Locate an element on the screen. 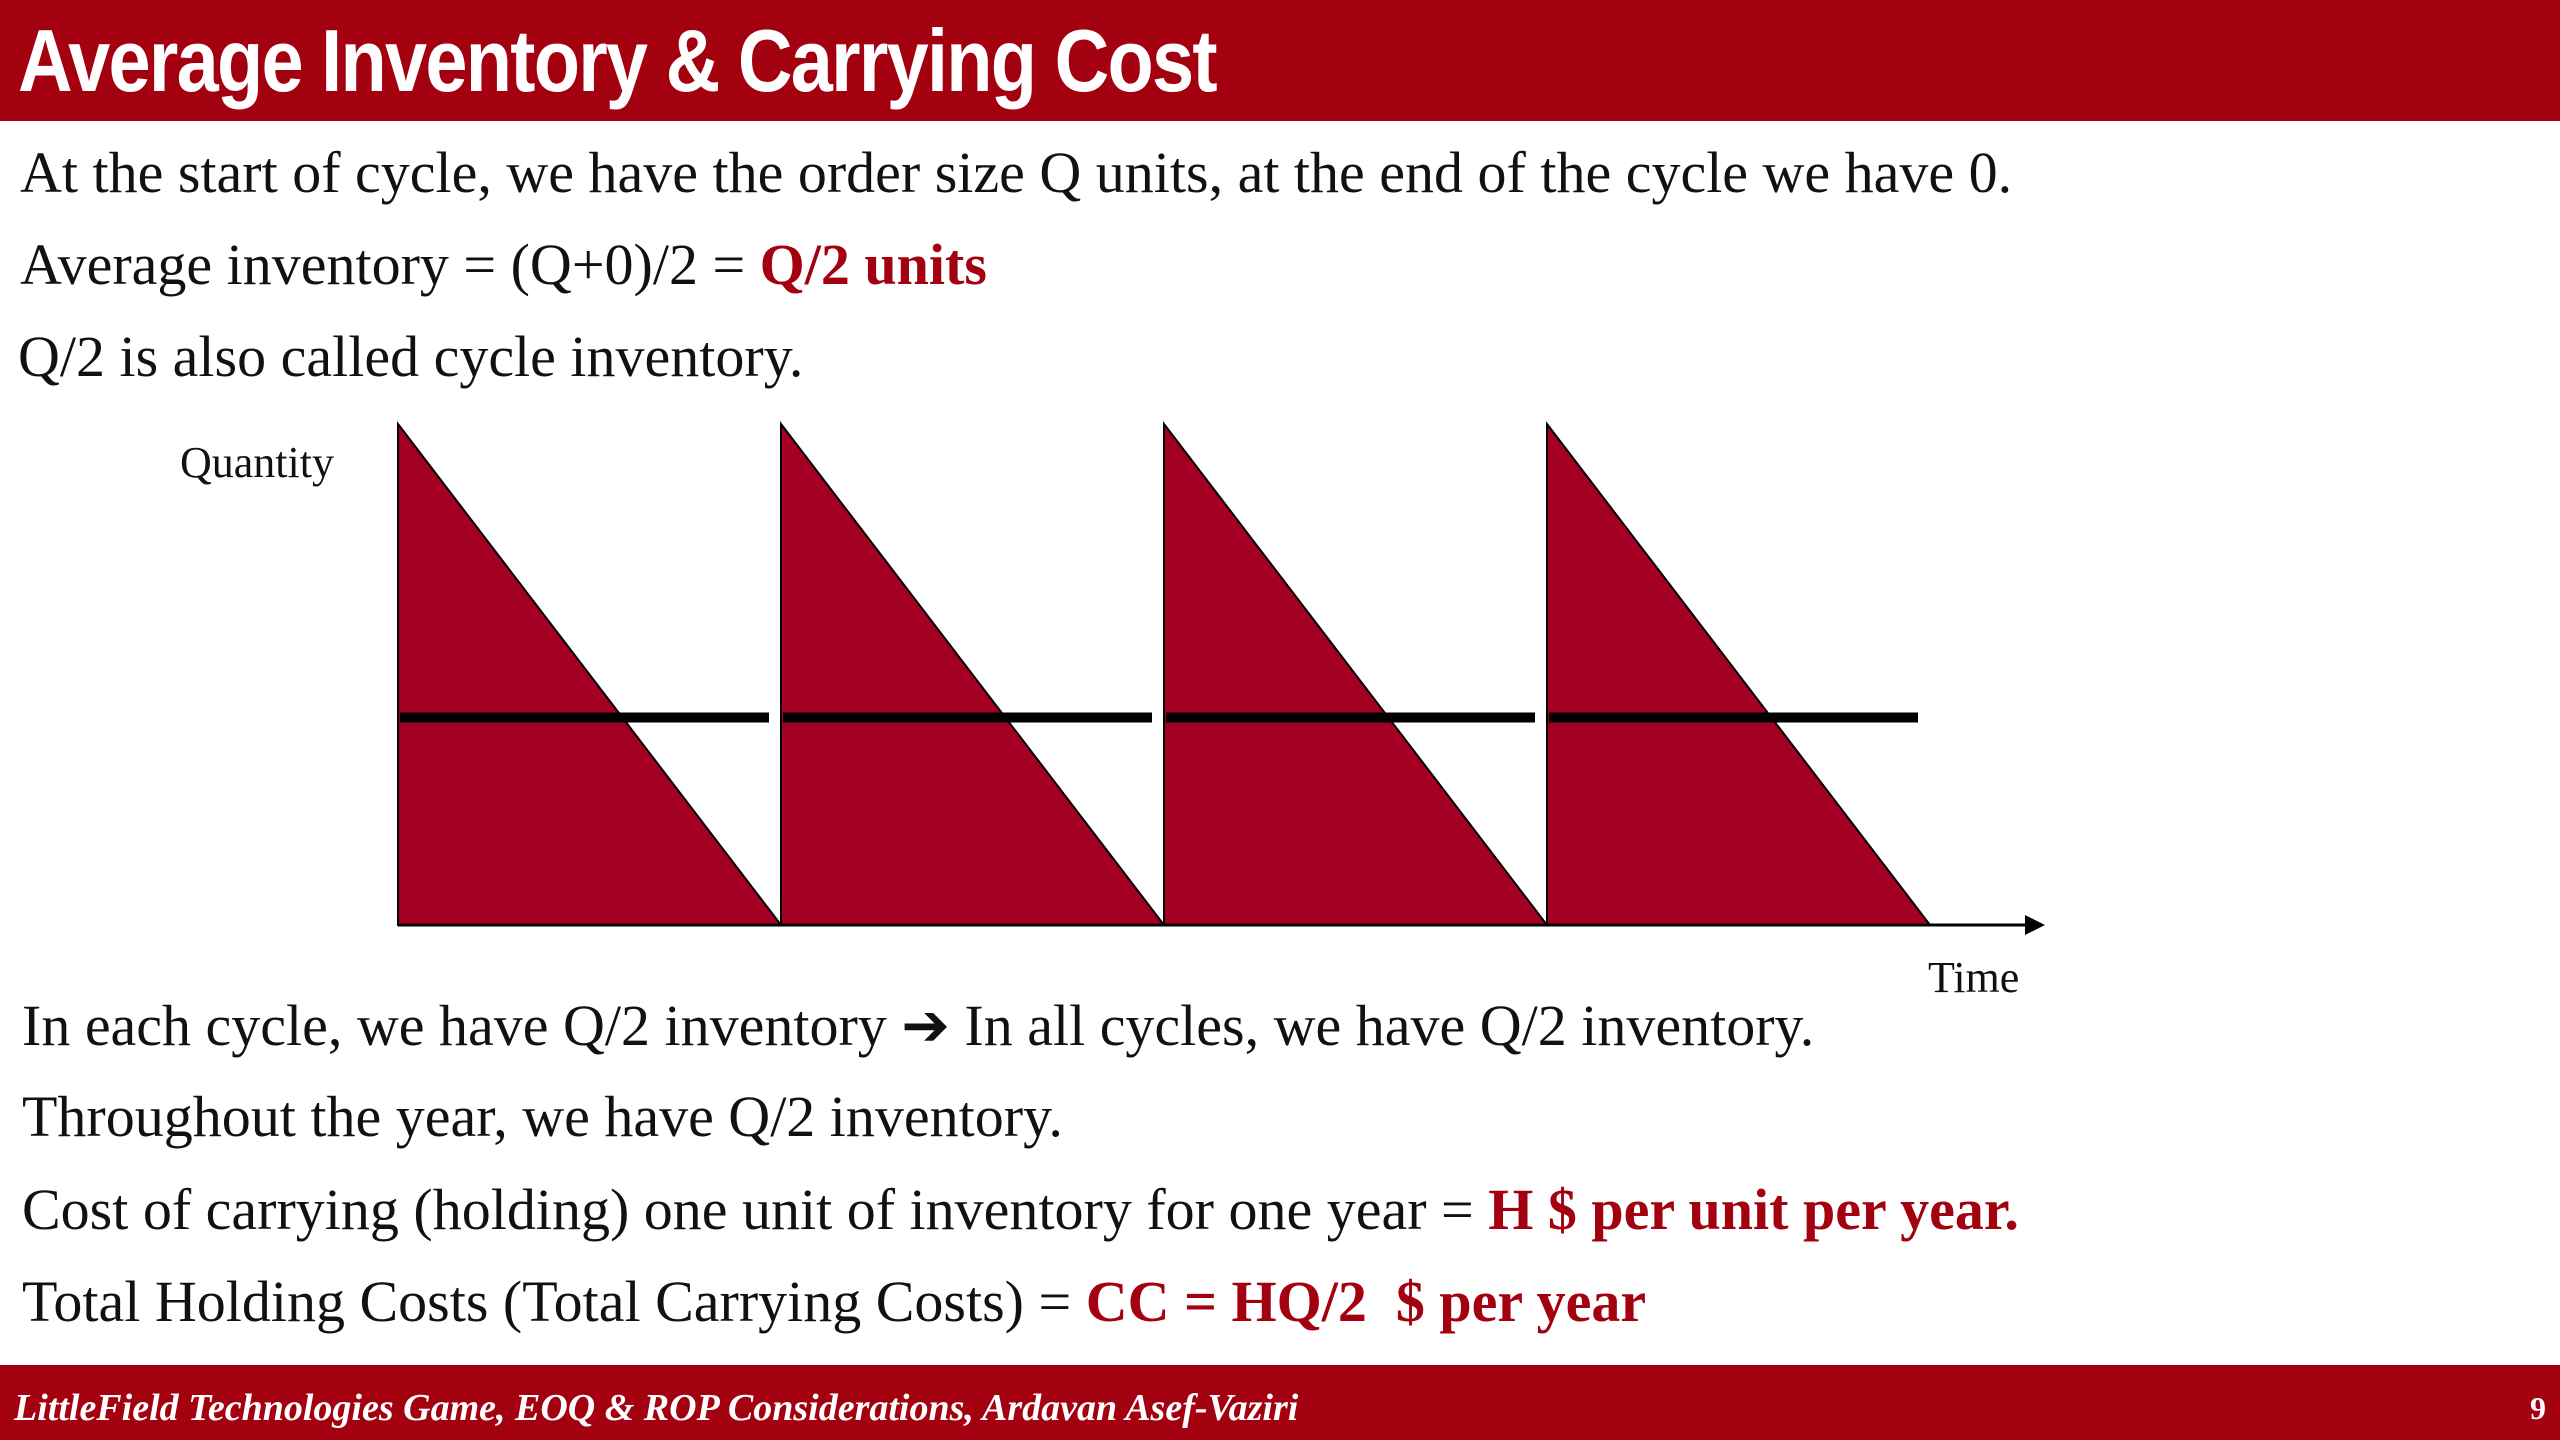 This screenshot has height=1440, width=2560. slide-title: Average Inventory & Carrying Cost is located at coordinates (618, 60).